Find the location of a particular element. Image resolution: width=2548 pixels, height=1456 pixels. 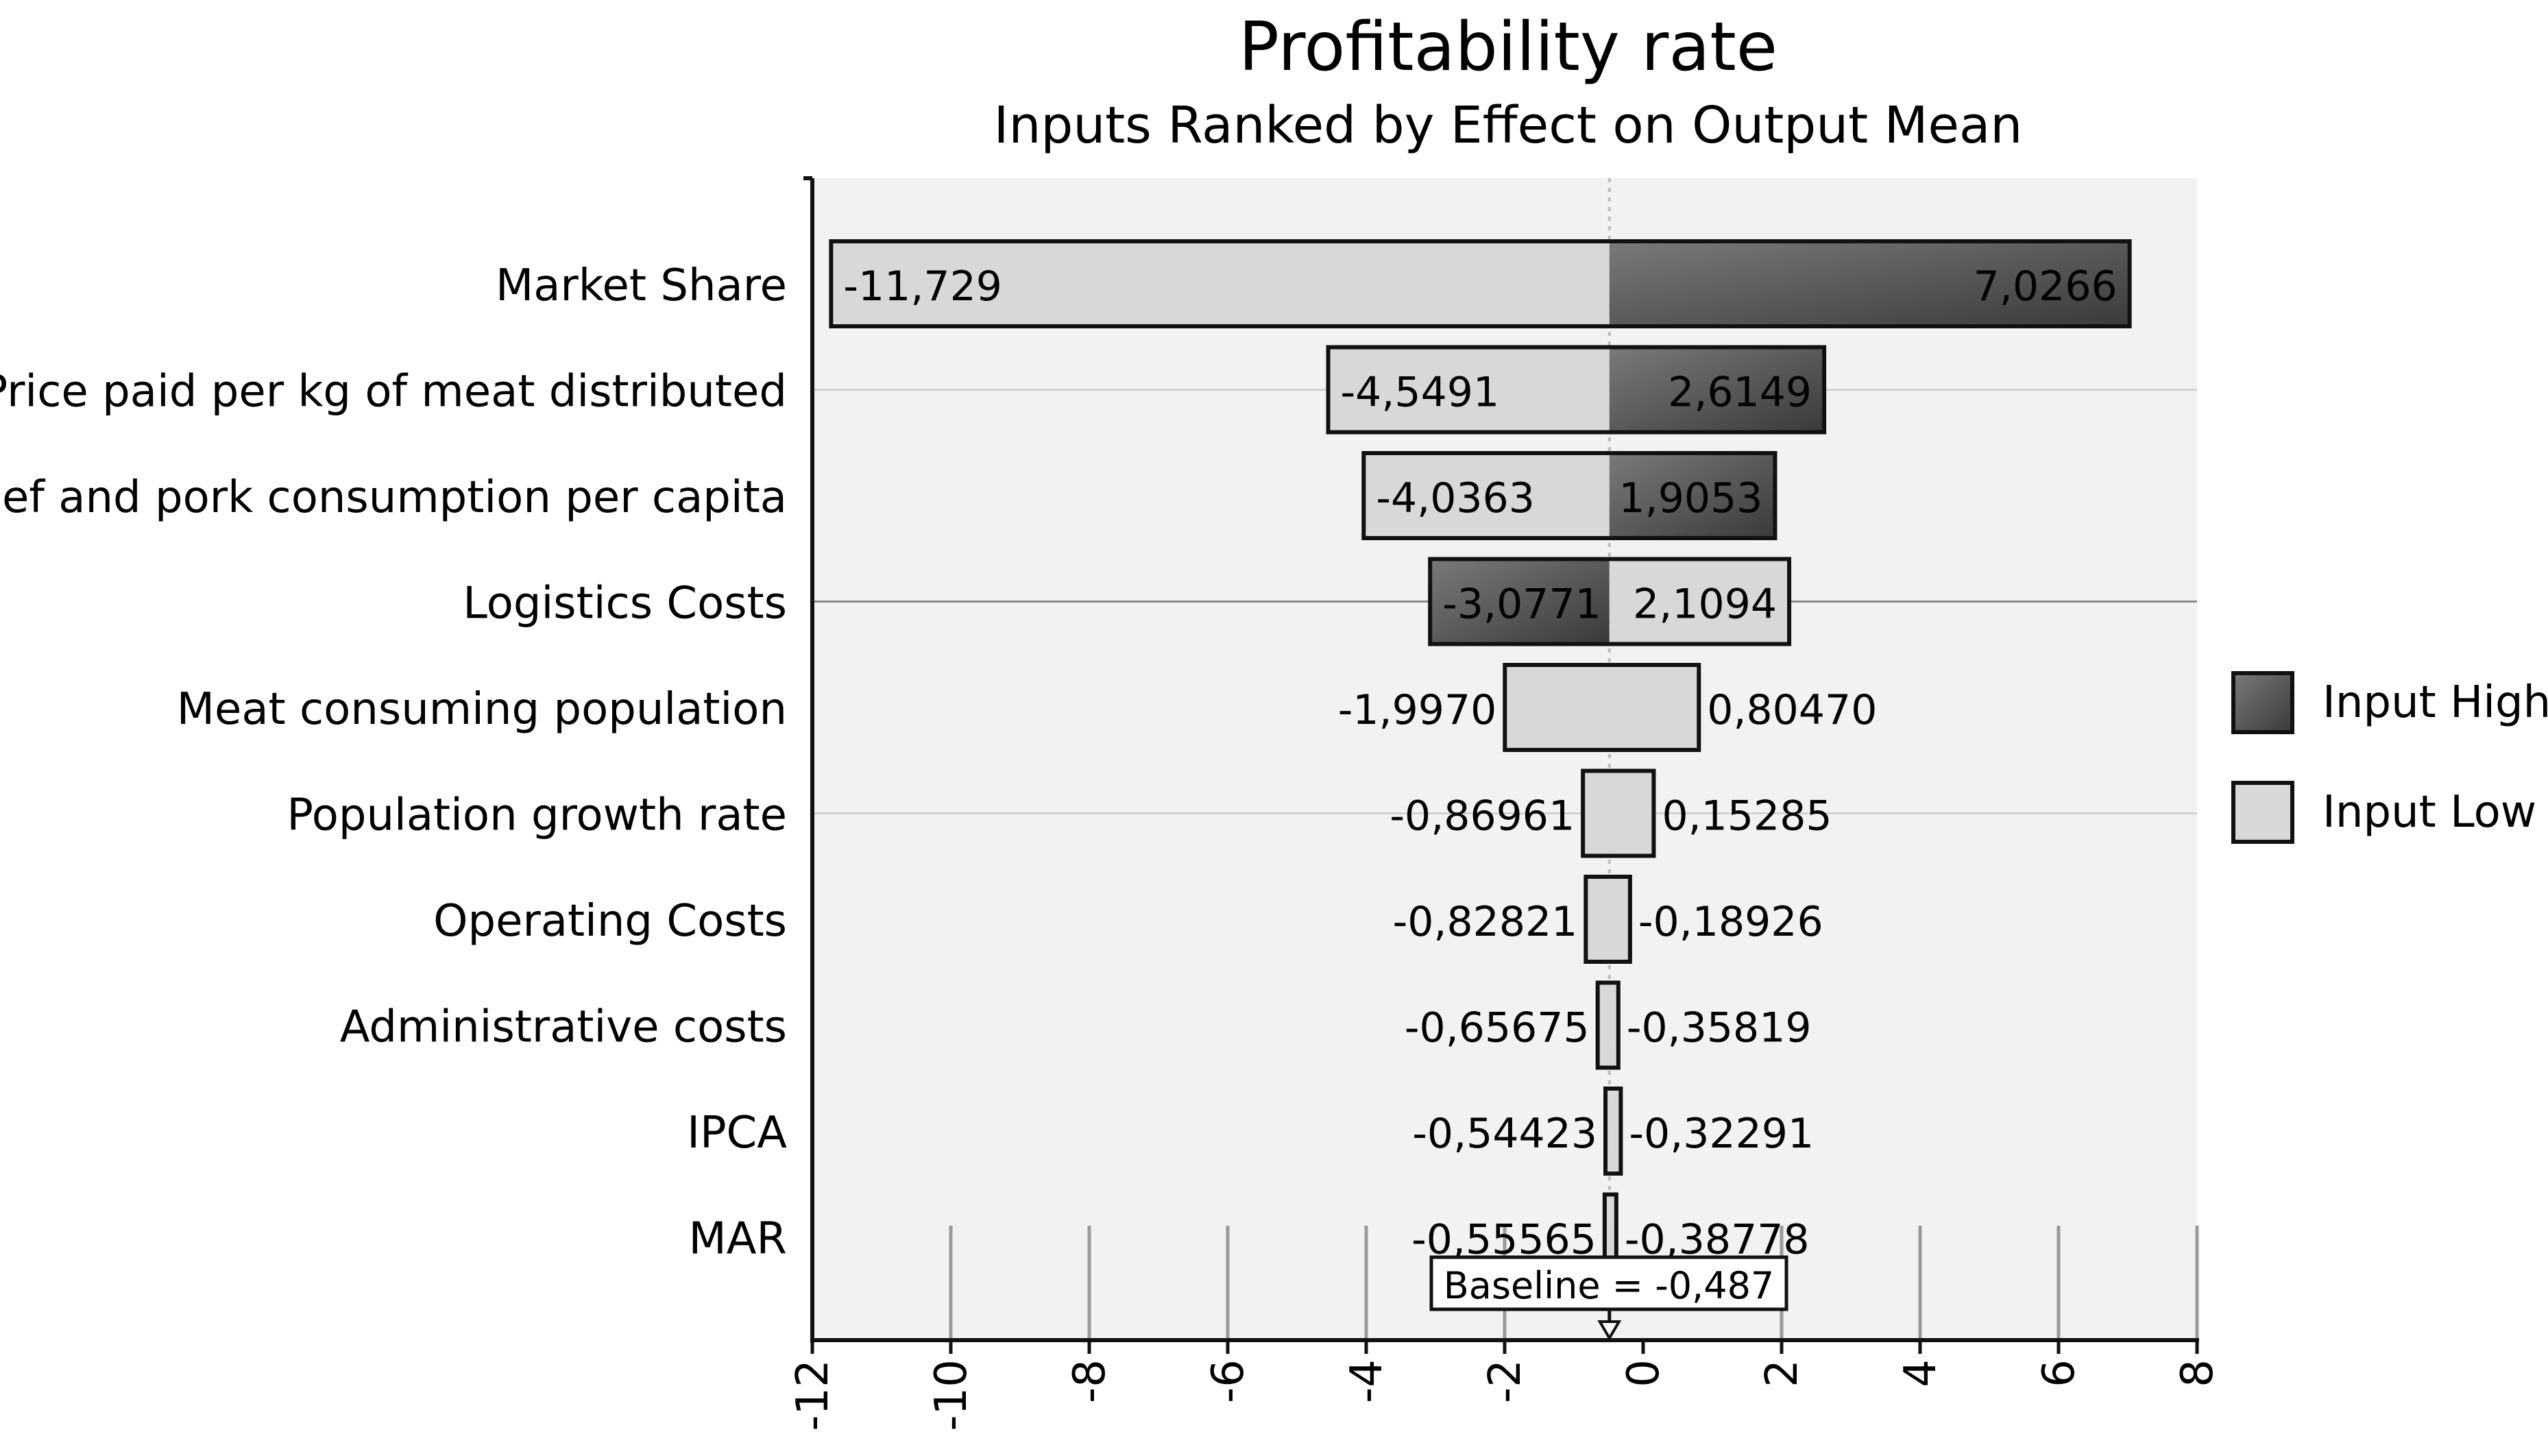

x-tick-label: -2 is located at coordinates (1505, 1381).